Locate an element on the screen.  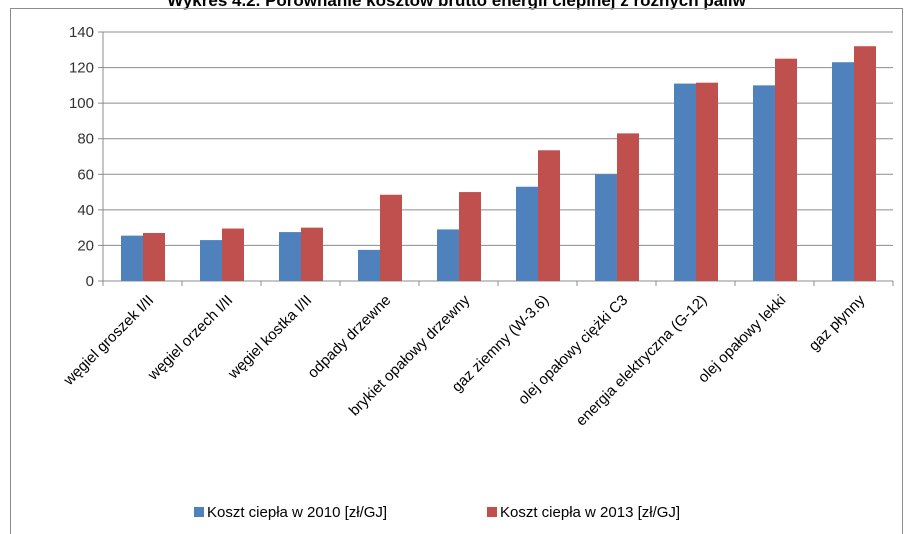
category-label: węgiel groszek I/II is located at coordinates (109, 341).